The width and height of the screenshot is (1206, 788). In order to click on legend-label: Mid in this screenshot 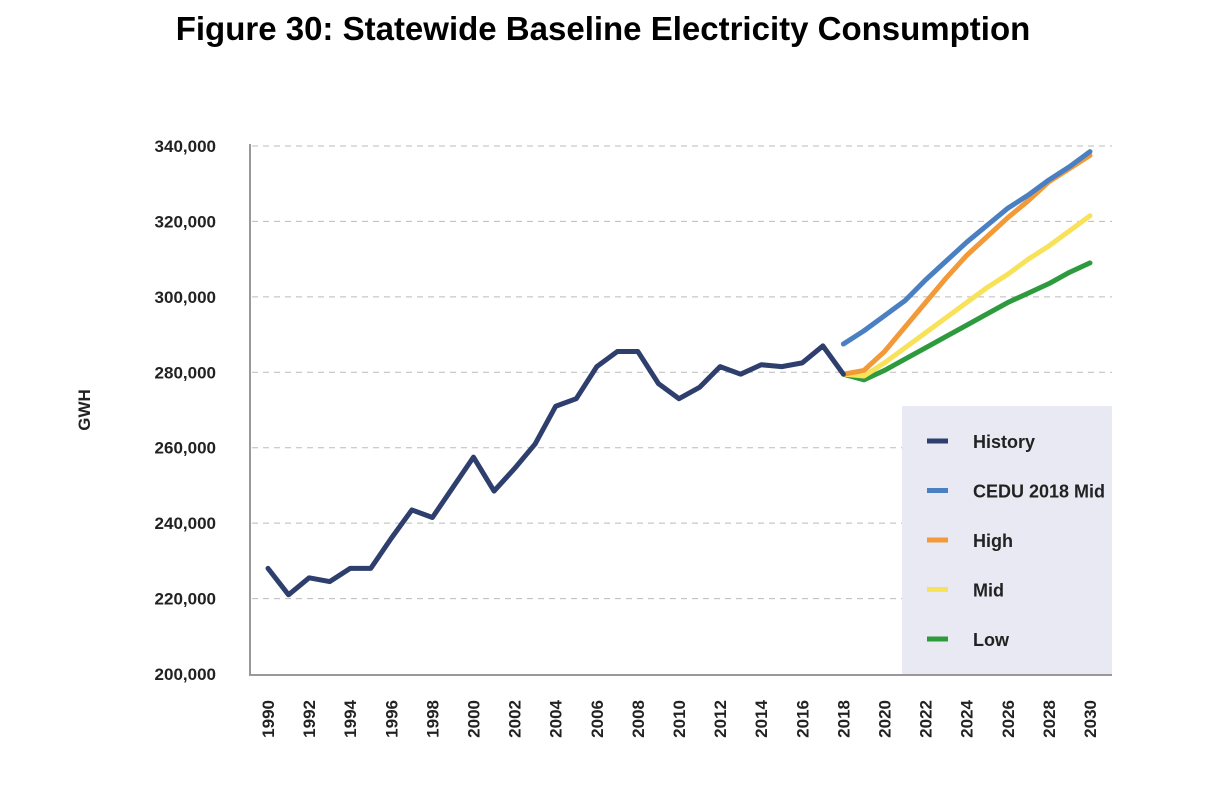, I will do `click(988, 591)`.